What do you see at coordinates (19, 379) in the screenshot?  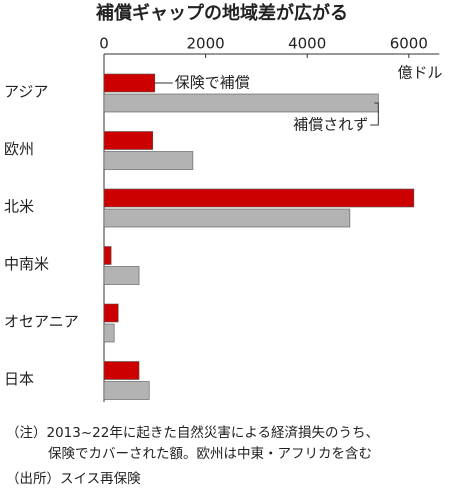 I see `category-label: 日本` at bounding box center [19, 379].